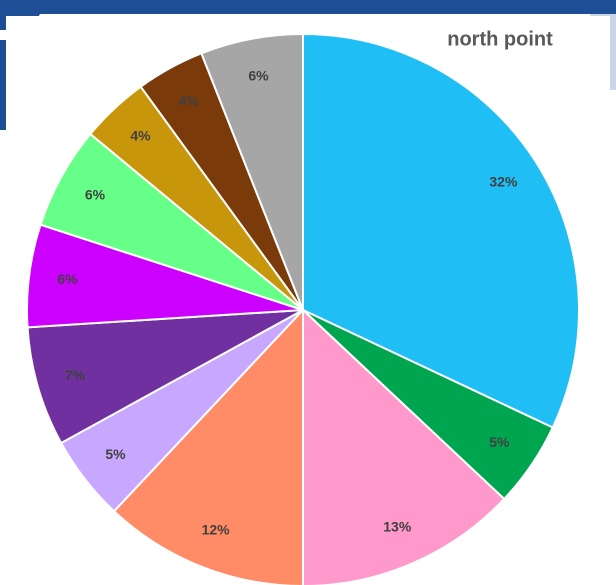  What do you see at coordinates (216, 529) in the screenshot?
I see `data-label: 12%` at bounding box center [216, 529].